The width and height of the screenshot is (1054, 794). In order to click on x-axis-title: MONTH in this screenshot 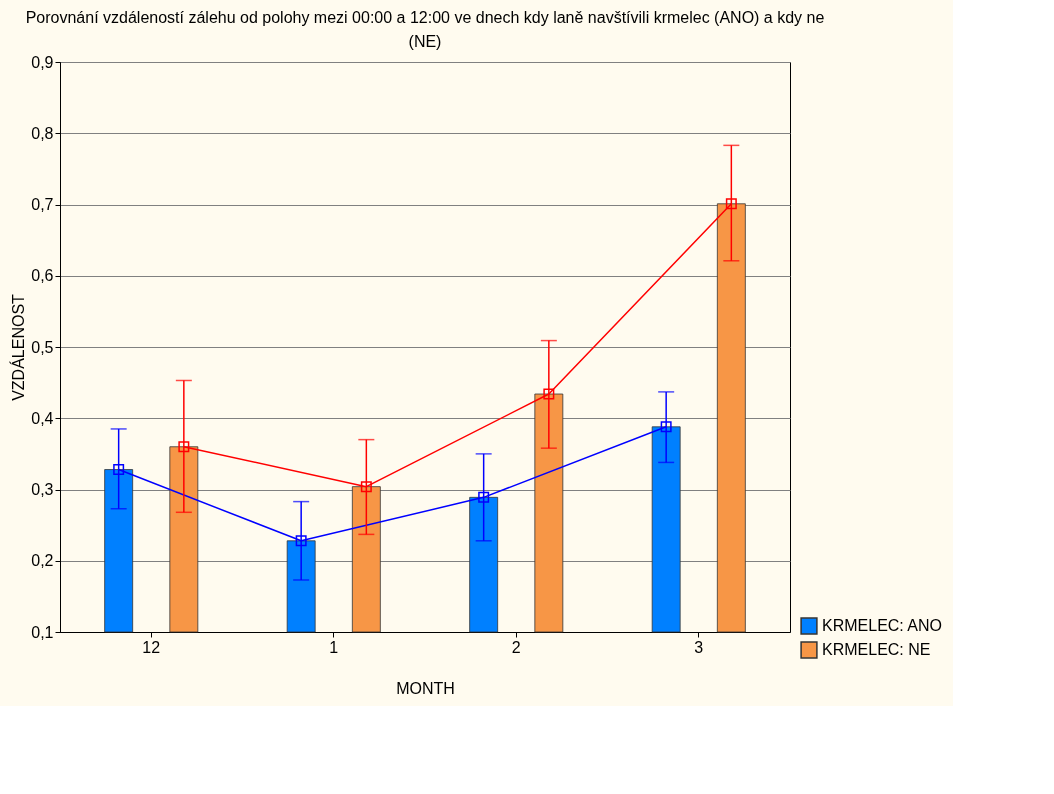, I will do `click(425, 688)`.